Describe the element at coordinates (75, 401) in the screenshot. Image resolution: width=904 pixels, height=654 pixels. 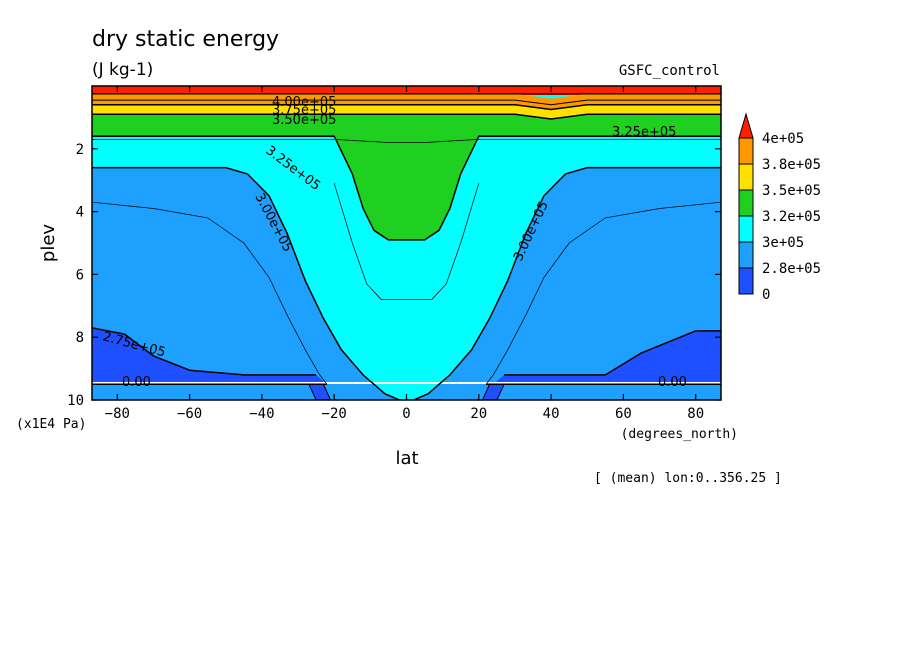
I see `y-tick-label: 10` at that location.